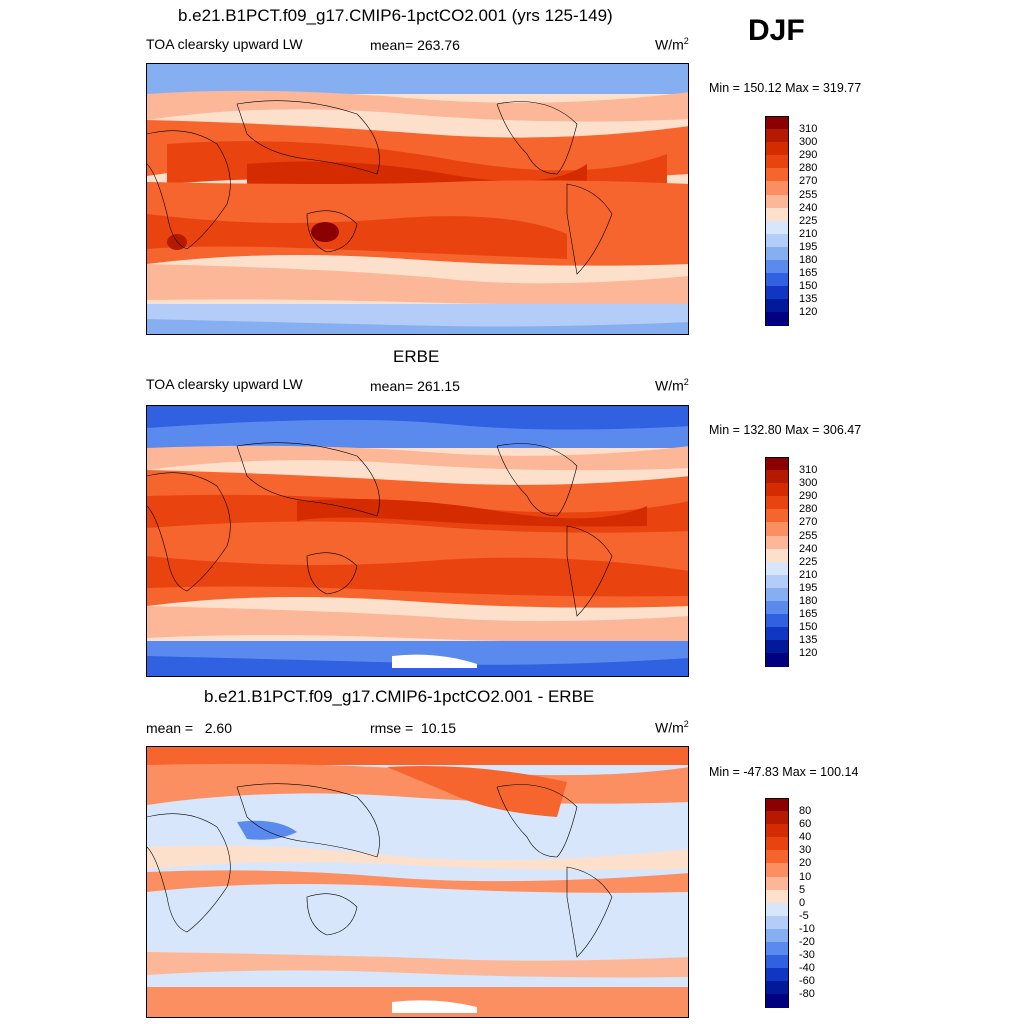  What do you see at coordinates (785, 430) in the screenshot?
I see `panel-minmax: Min = 132.80 Max = 306.47` at bounding box center [785, 430].